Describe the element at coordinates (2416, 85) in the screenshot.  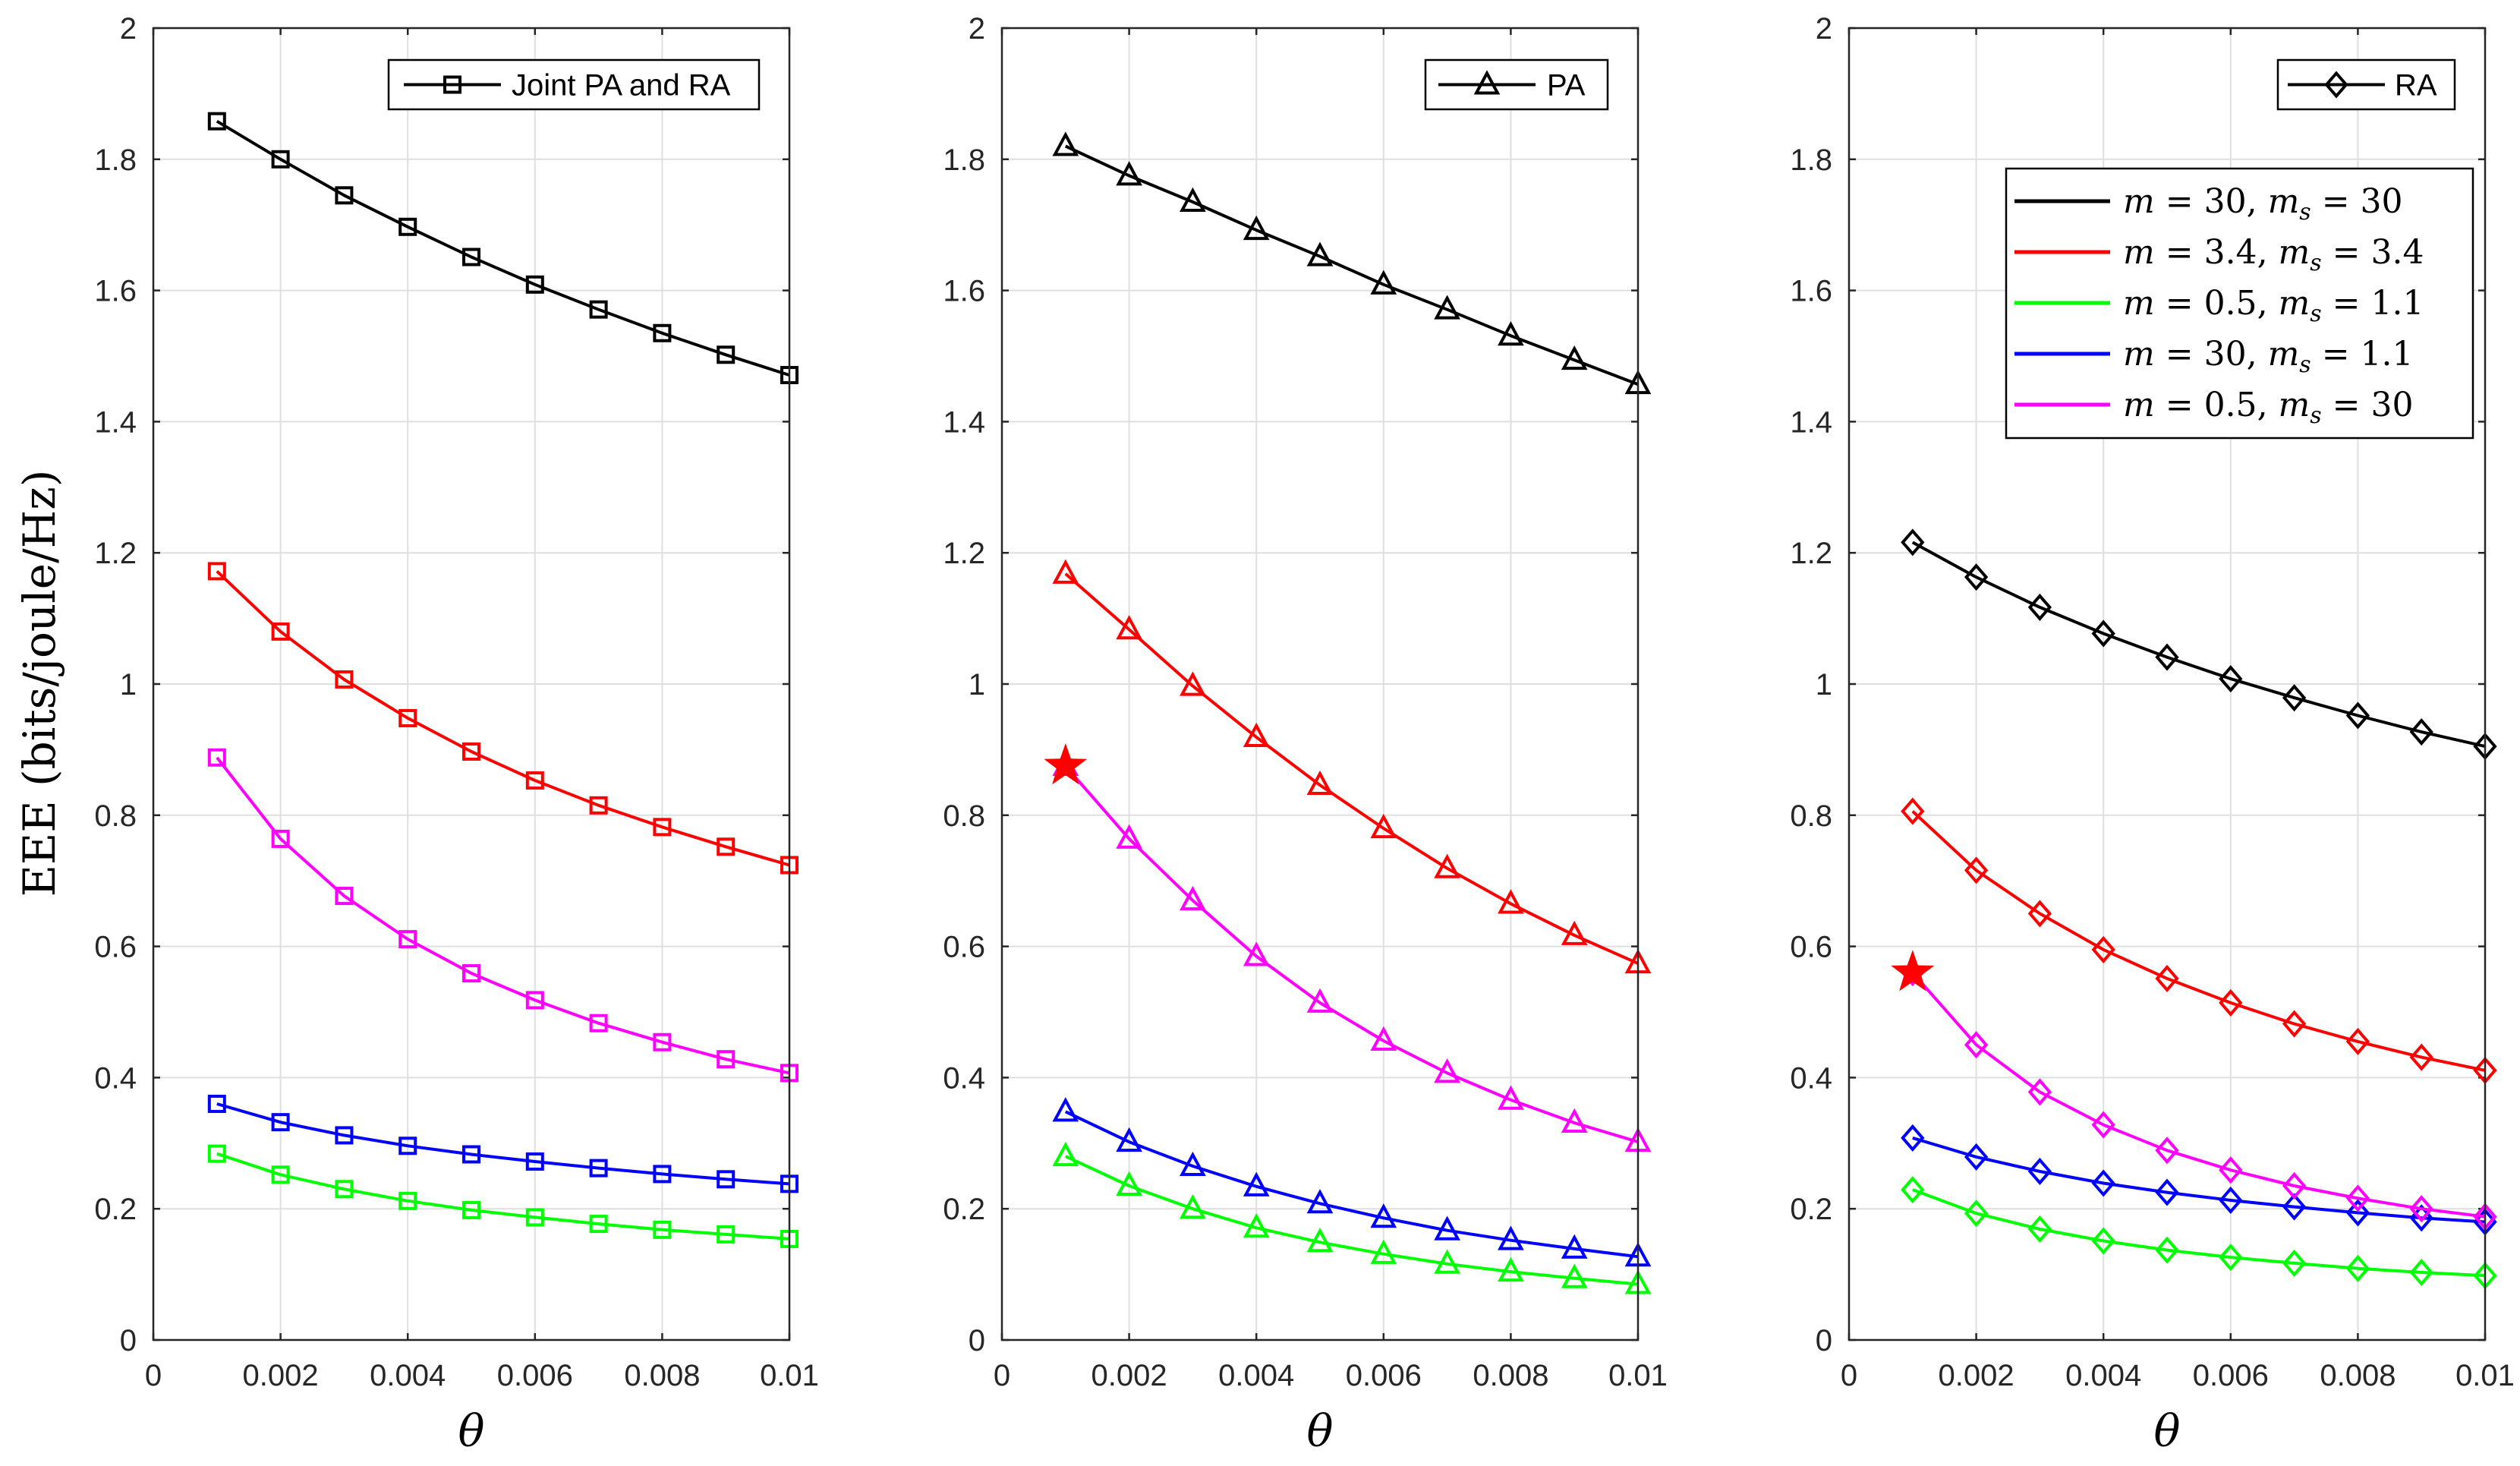
I see `marker-legend-label: RA` at that location.